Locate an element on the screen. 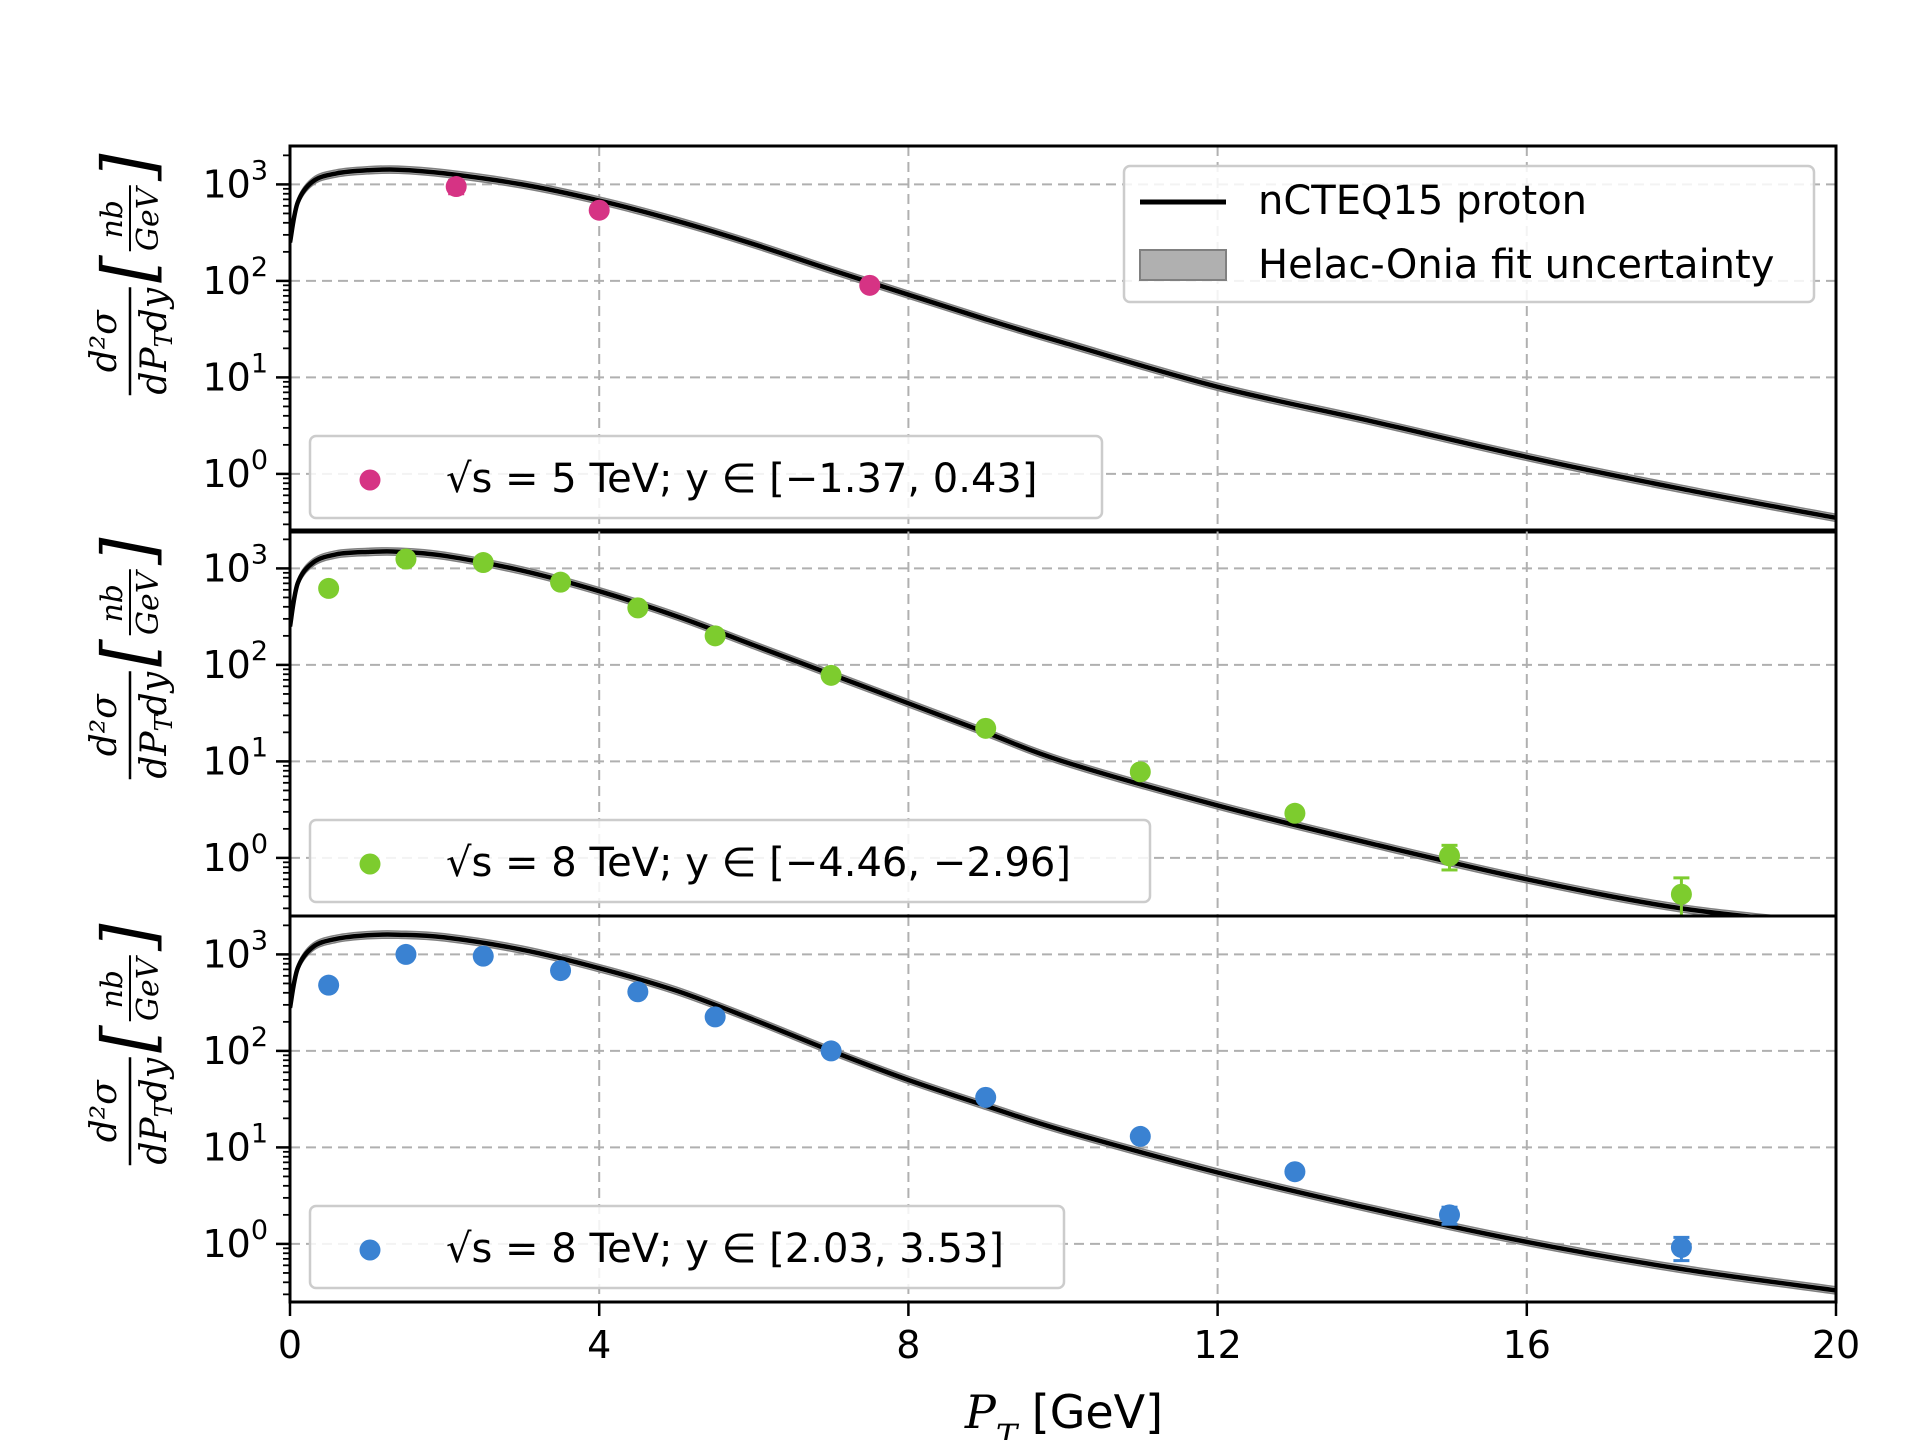 Image resolution: width=1920 pixels, height=1440 pixels. x-axis: 0 4 8 12 16 20 is located at coordinates (1069, 1334).